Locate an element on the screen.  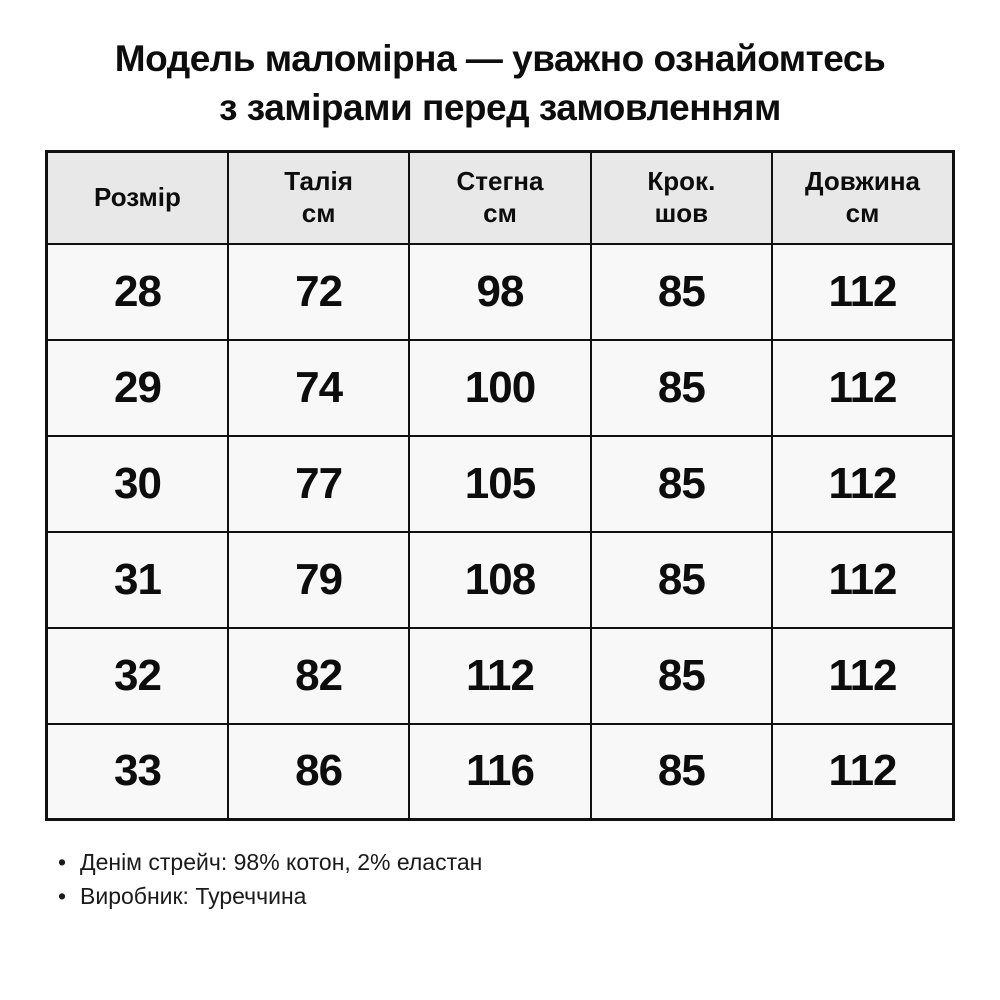
cell-hips: 98 is located at coordinates (500, 291).